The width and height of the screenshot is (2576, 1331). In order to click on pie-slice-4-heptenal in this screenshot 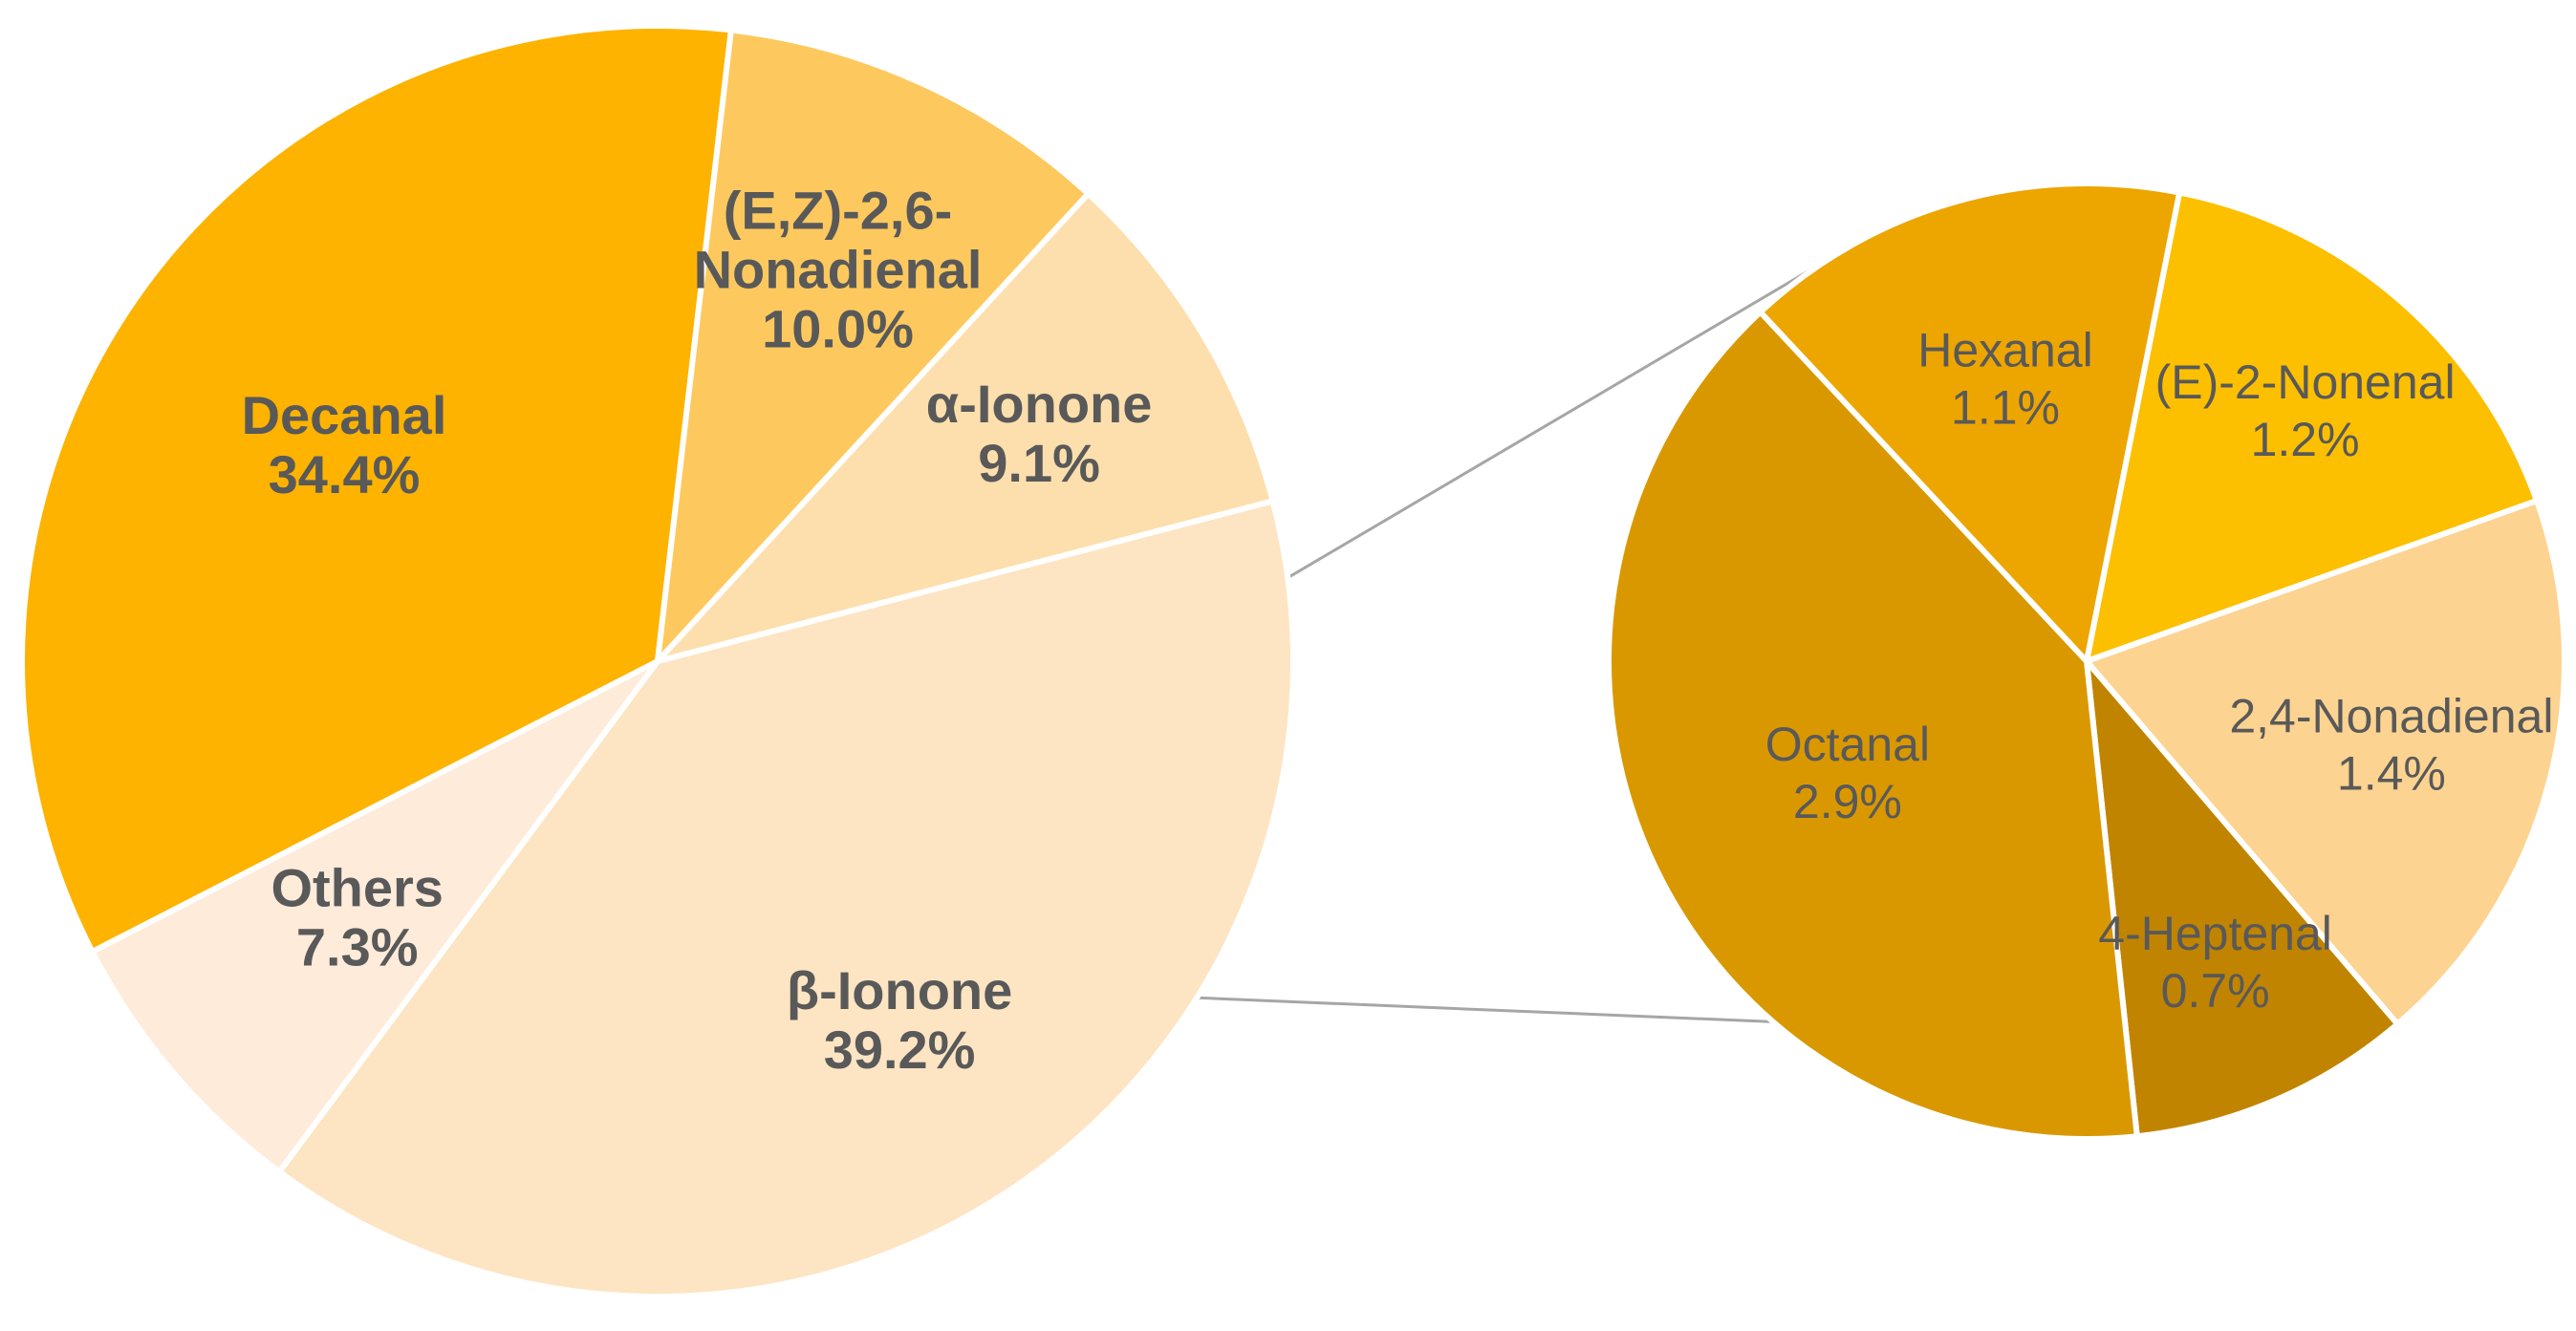, I will do `click(2242, 899)`.